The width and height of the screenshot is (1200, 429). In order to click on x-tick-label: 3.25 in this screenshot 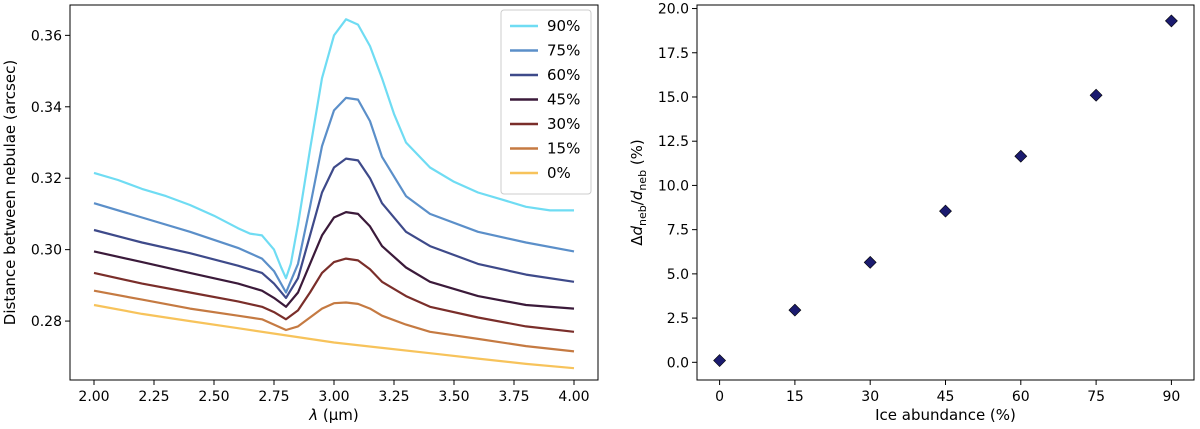, I will do `click(393, 397)`.